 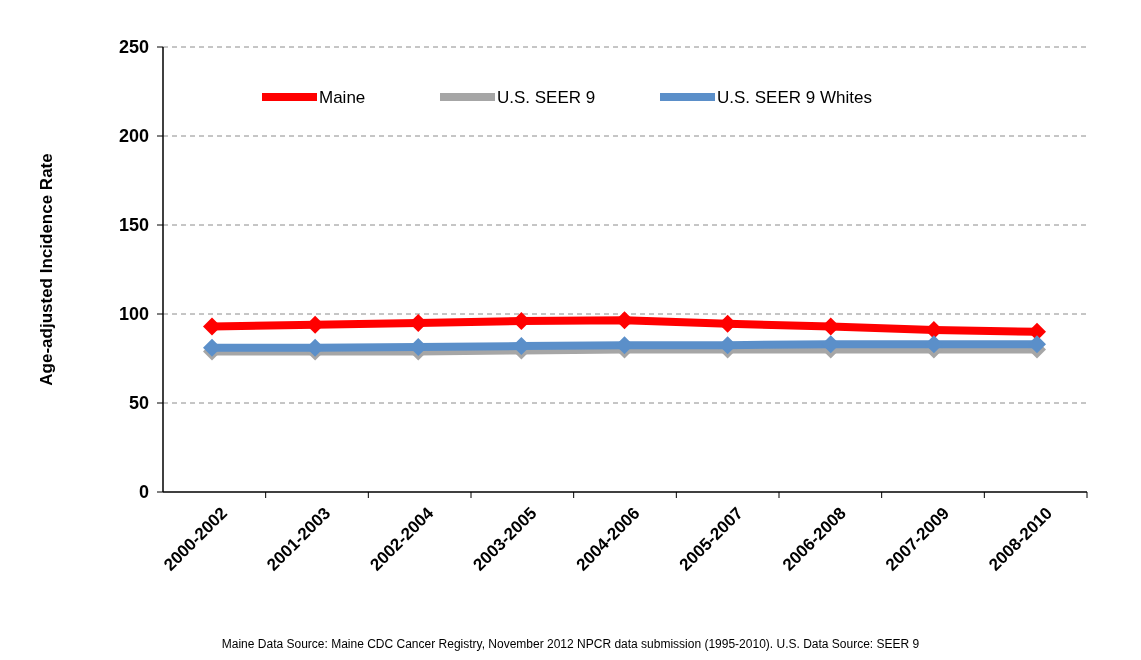 I want to click on text: Maine Data Source: Maine CDC Cancer Registry, November 2012 NPCR data submission (1995-2010). U.S. Data Source: SEER 9, so click(x=570, y=644).